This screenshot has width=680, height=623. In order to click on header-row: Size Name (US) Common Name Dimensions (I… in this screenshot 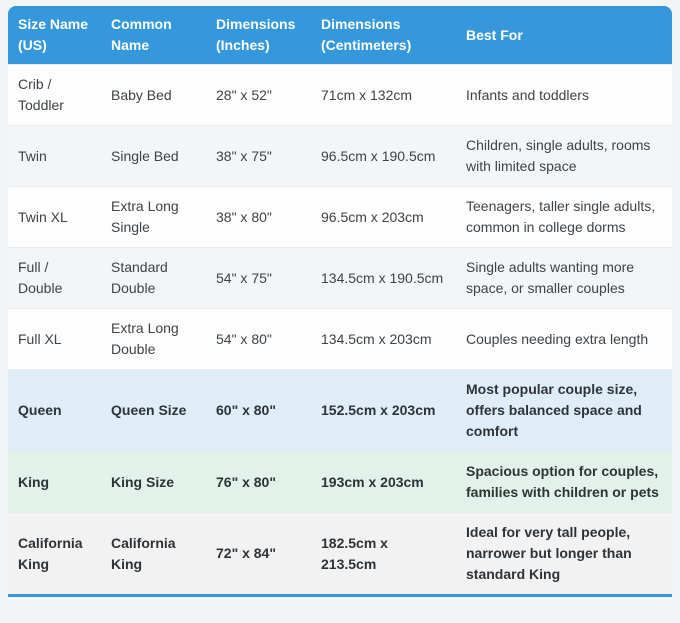, I will do `click(340, 35)`.